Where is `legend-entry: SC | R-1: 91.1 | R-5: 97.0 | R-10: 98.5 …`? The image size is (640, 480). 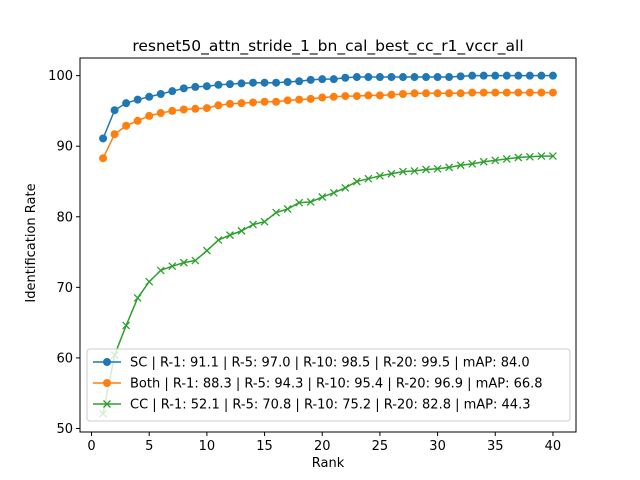 legend-entry: SC | R-1: 91.1 | R-5: 97.0 | R-10: 98.5 … is located at coordinates (311, 363).